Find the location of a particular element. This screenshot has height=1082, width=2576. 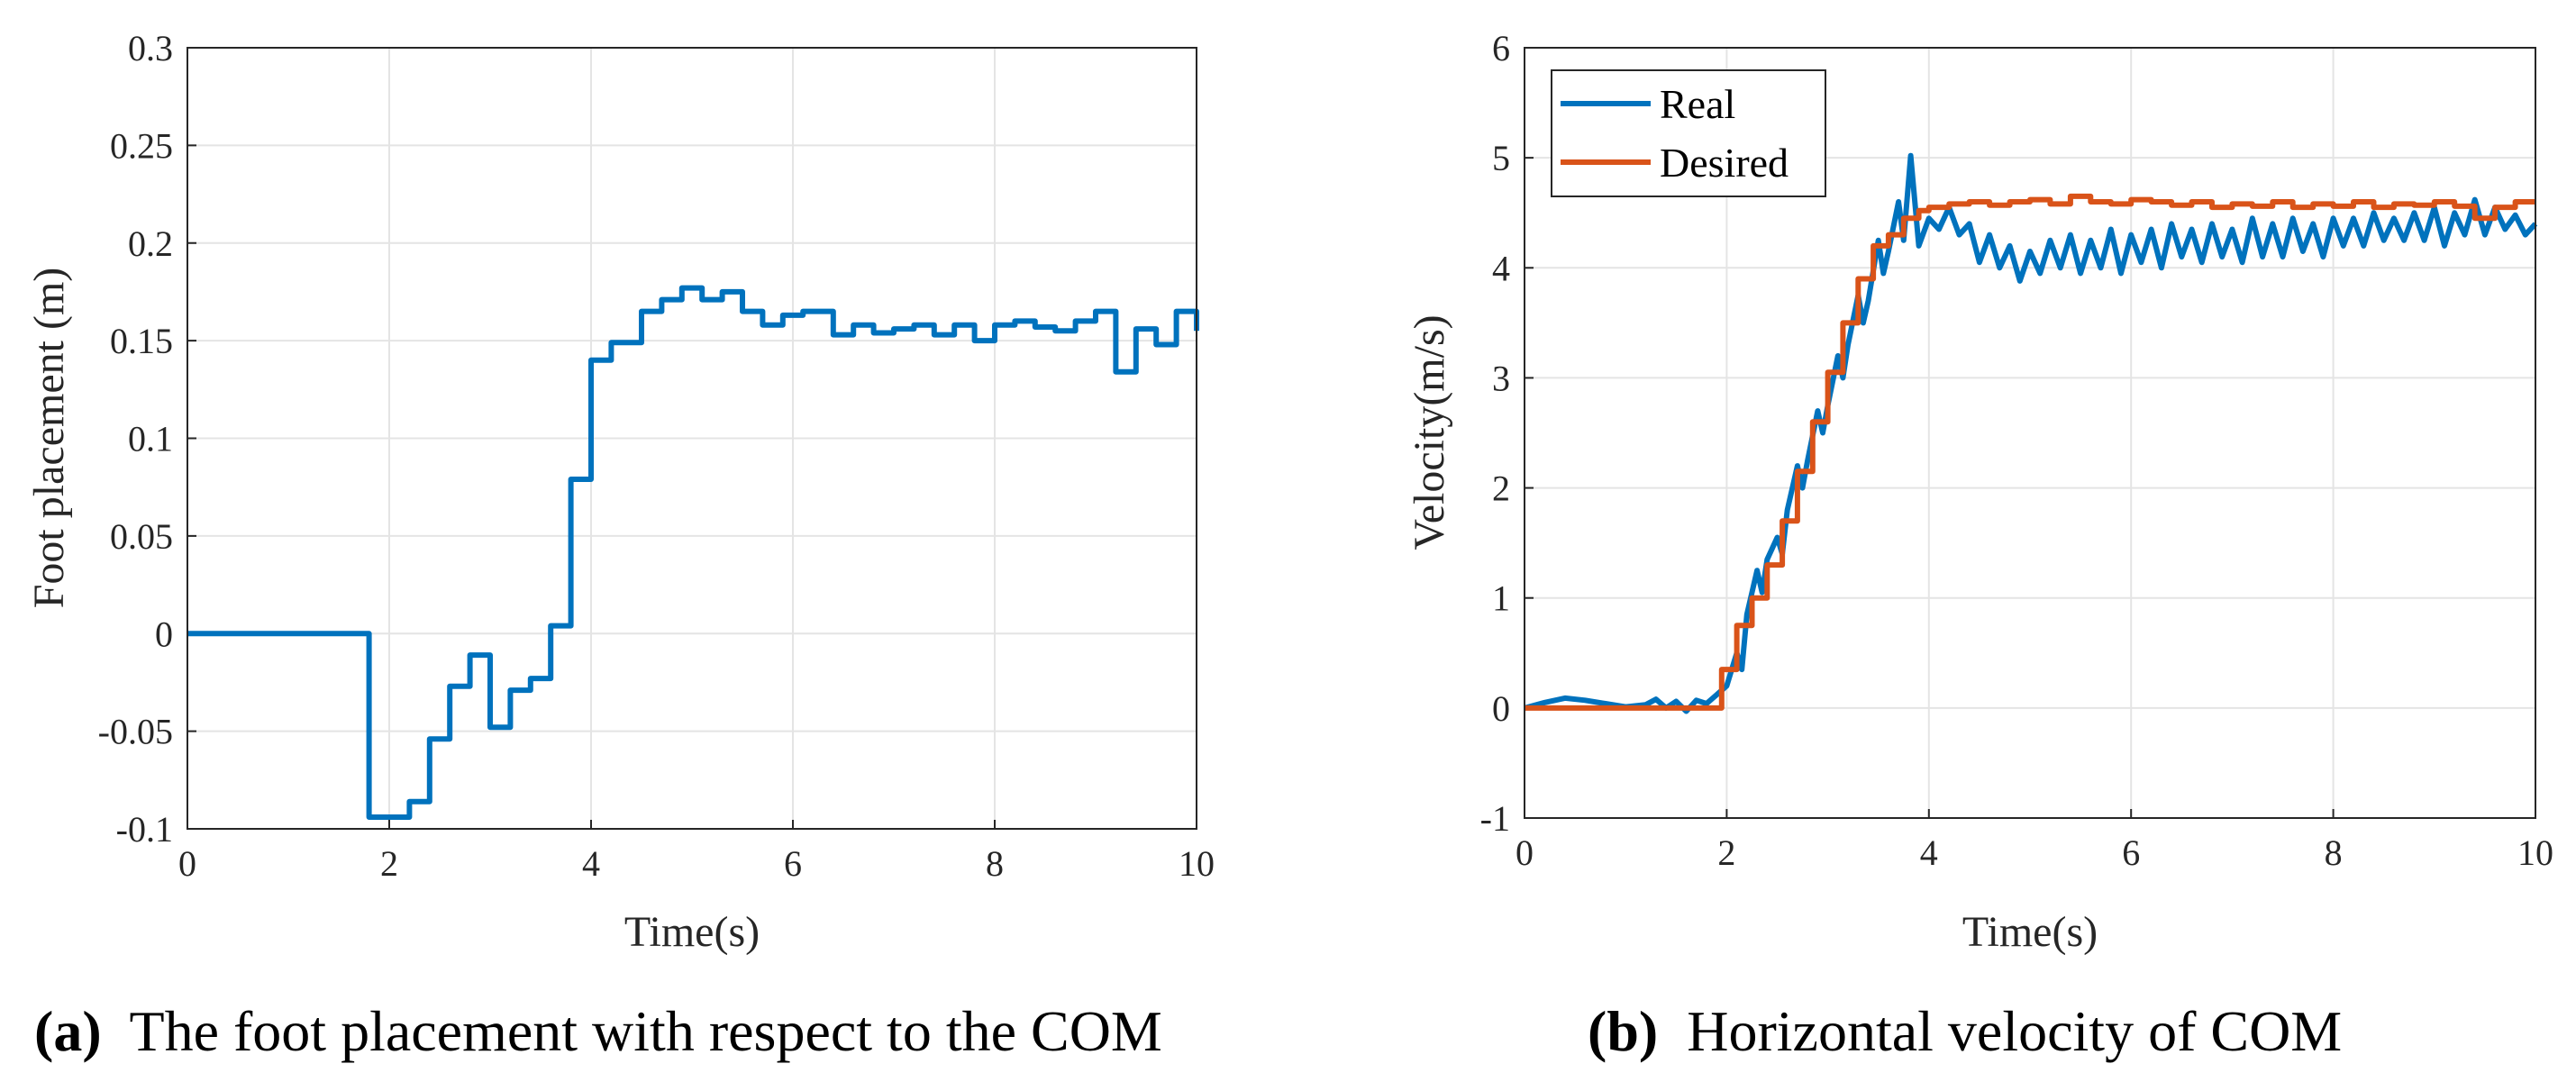

y-tick-label: 3 is located at coordinates (1501, 378).